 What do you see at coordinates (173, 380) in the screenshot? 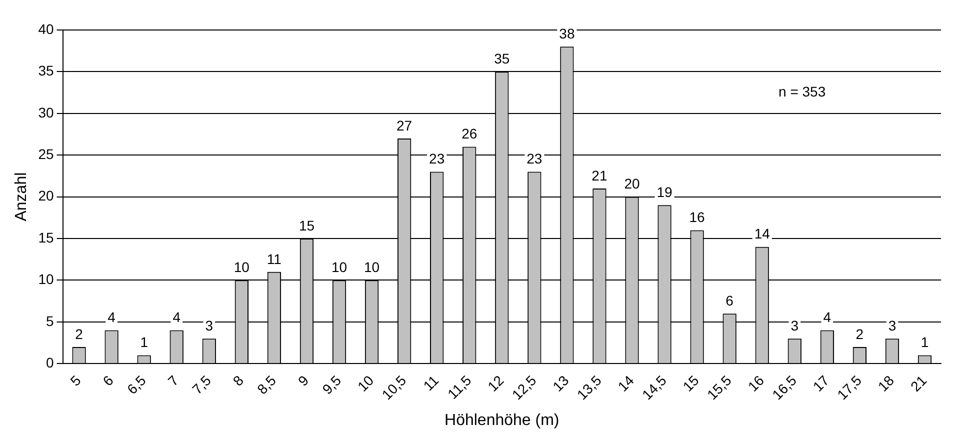
I see `x-tick-label: 7` at bounding box center [173, 380].